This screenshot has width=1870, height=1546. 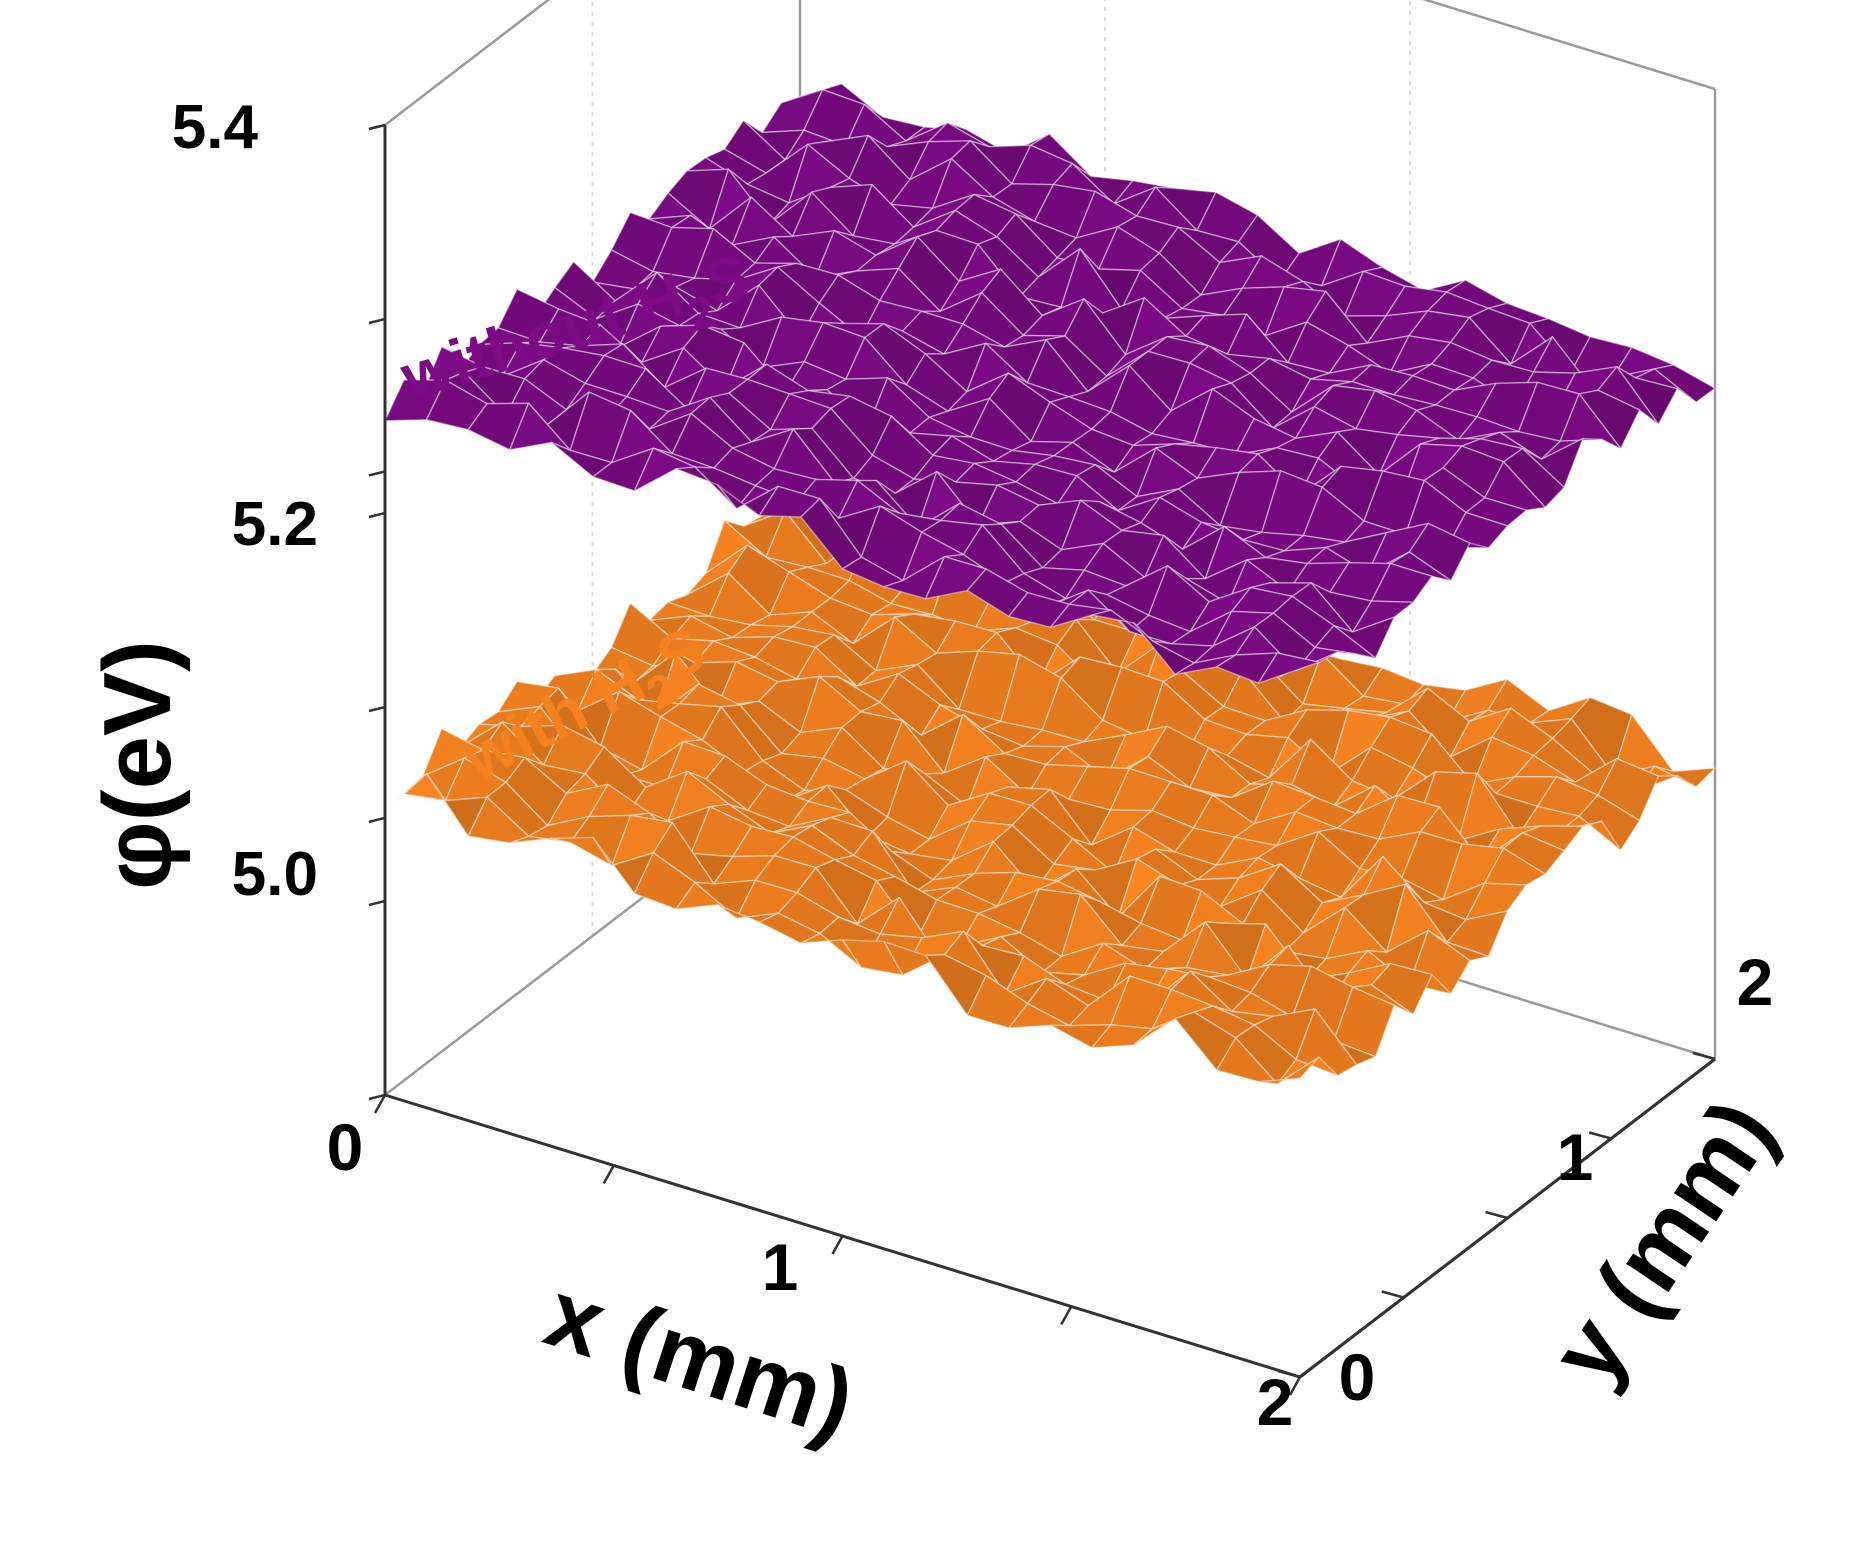 I want to click on x-axis-title: x (mm), so click(x=700, y=1359).